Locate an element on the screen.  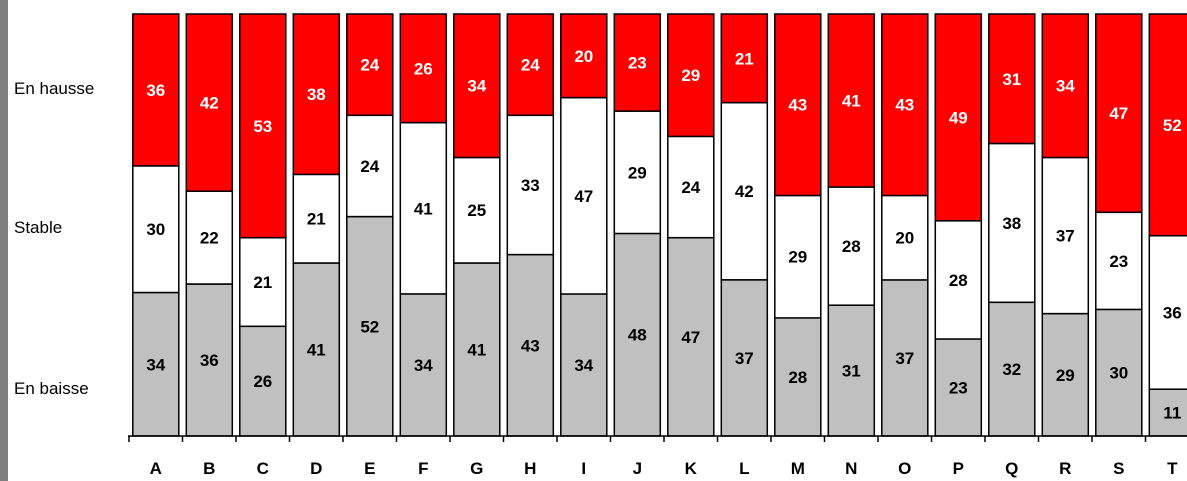
bar-f-stable is located at coordinates (423, 208).